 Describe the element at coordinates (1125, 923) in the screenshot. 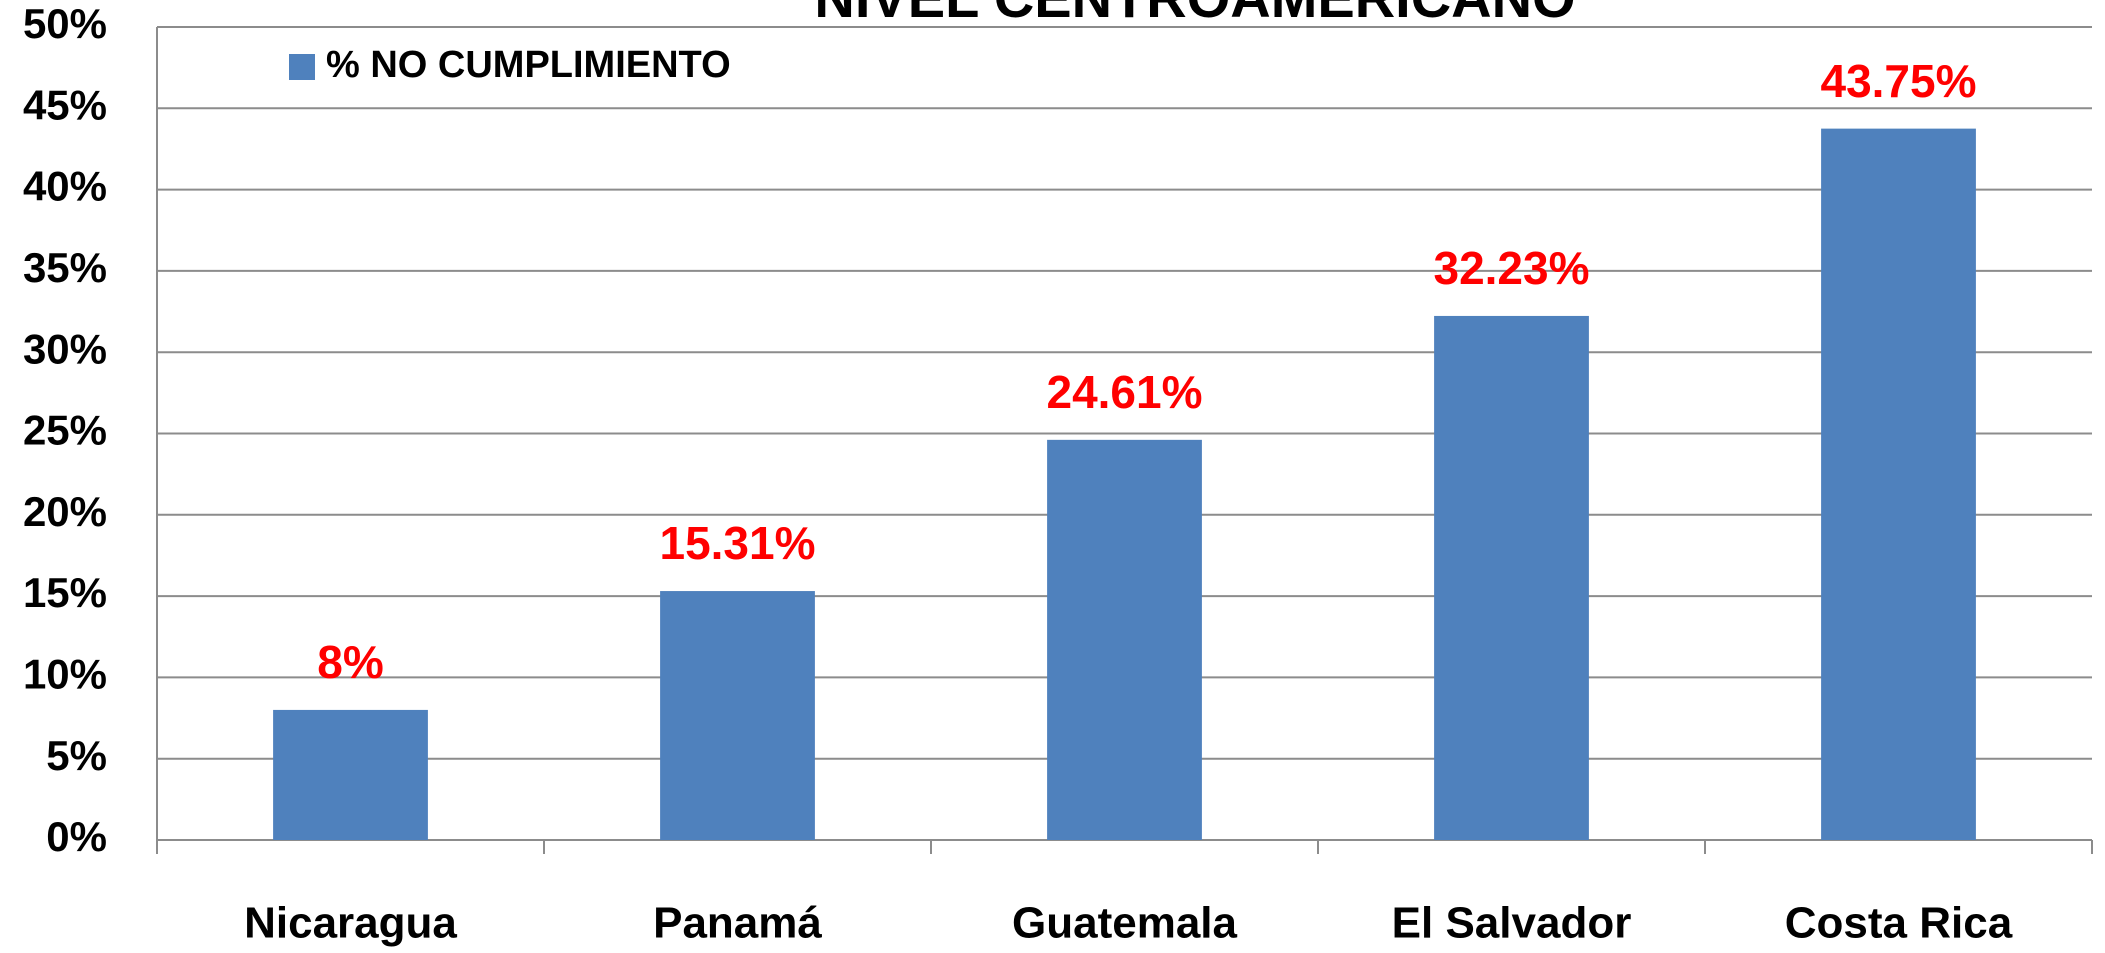

I see `x-tick-label: Guatemala` at that location.